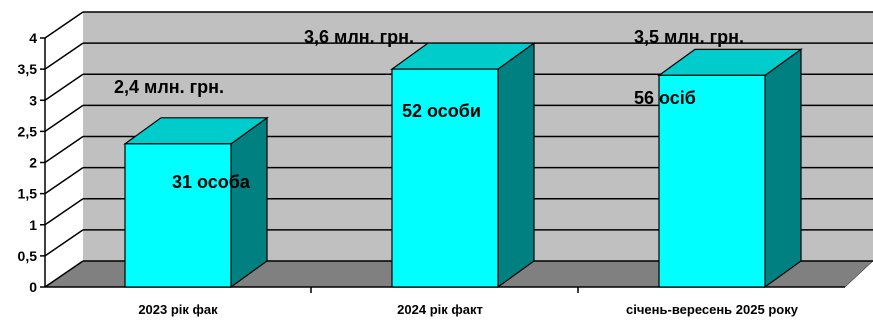 Image resolution: width=873 pixels, height=322 pixels. What do you see at coordinates (28, 162) in the screenshot?
I see `y-axis-ticks: 0 0,5 1 1,5 2 2,5 3 3,5 4` at bounding box center [28, 162].